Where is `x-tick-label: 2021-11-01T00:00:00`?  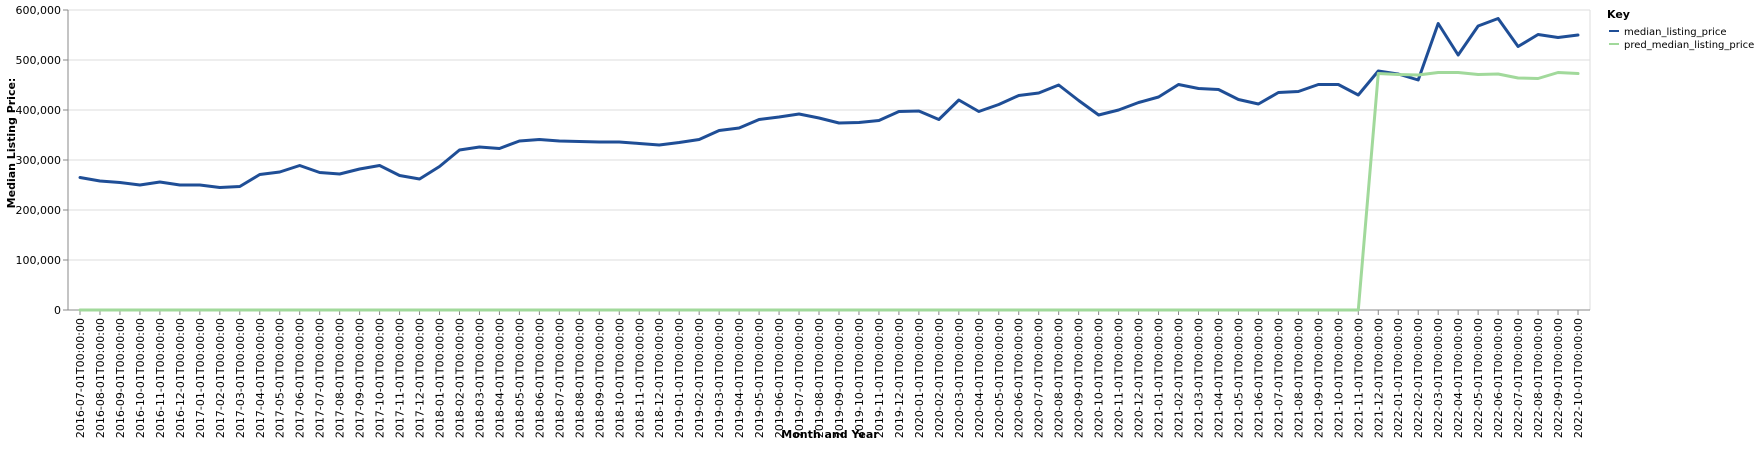 x-tick-label: 2021-11-01T00:00:00 is located at coordinates (1358, 378).